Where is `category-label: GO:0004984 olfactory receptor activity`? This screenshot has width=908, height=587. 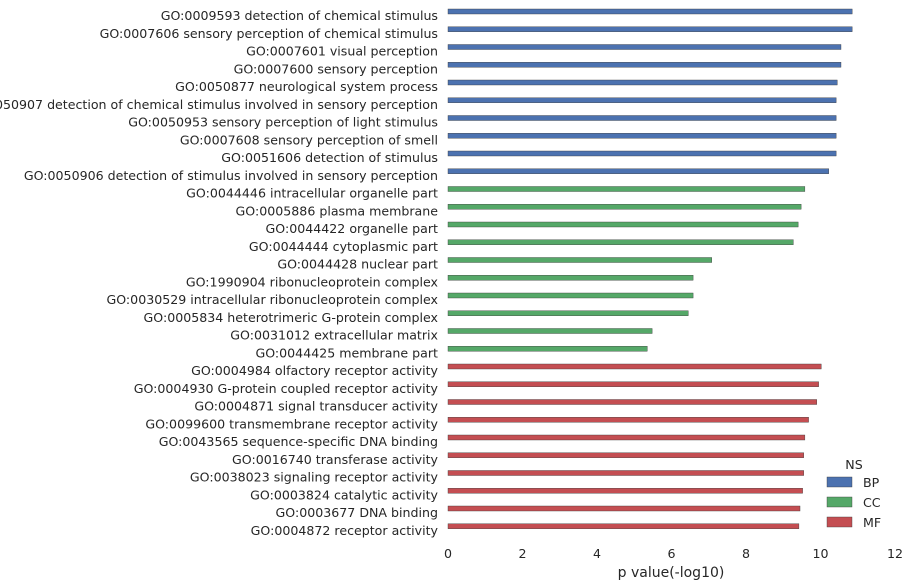
category-label: GO:0004984 olfactory receptor activity is located at coordinates (314, 370).